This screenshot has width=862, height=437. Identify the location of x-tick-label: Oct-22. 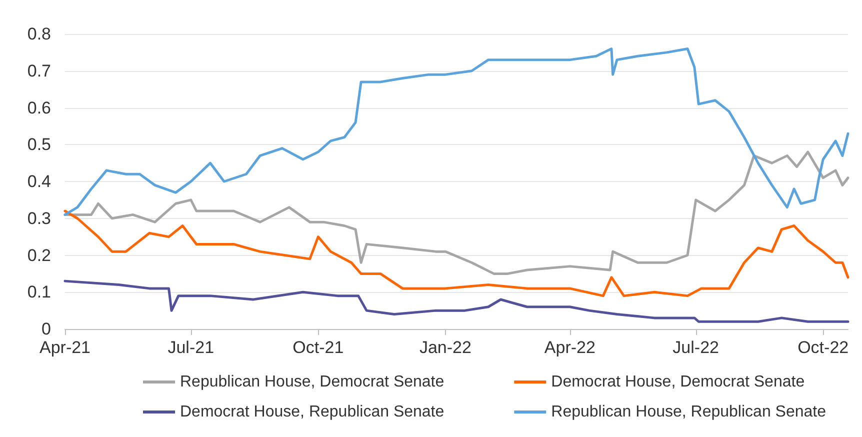
(823, 347).